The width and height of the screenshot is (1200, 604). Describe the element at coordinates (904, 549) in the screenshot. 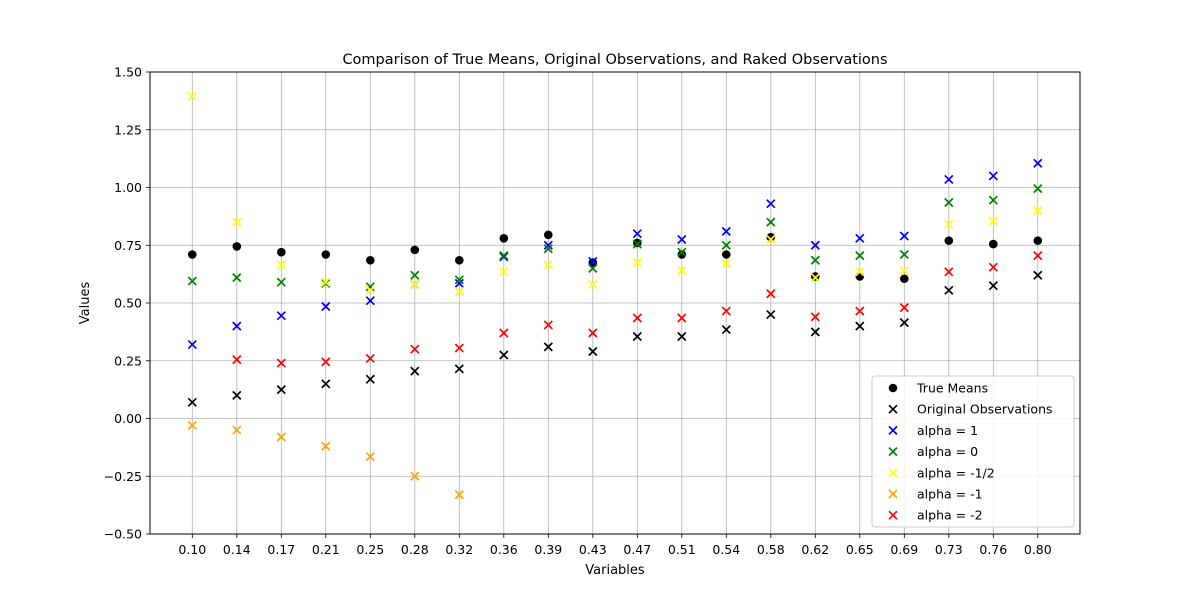

I see `x-tick-label: 0.69` at that location.